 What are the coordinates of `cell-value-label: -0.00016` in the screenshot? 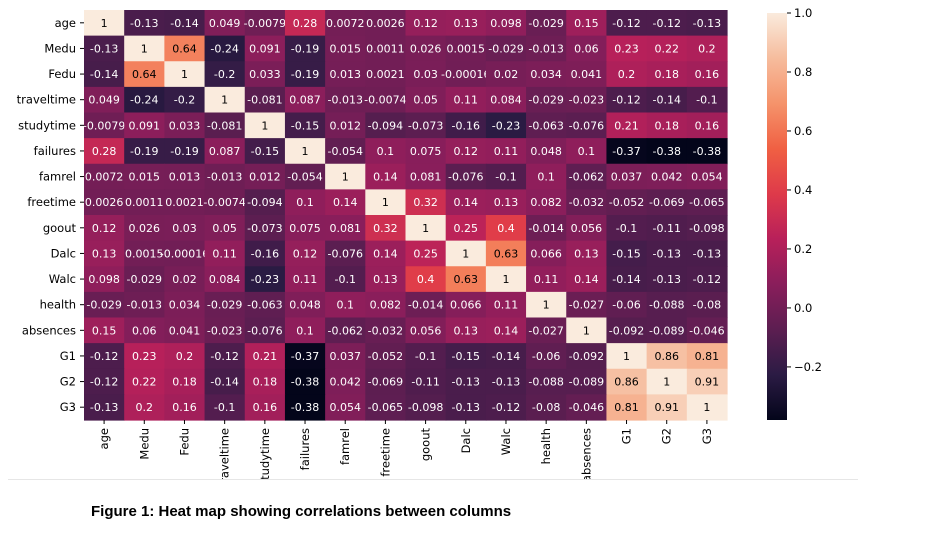 It's located at (465, 74).